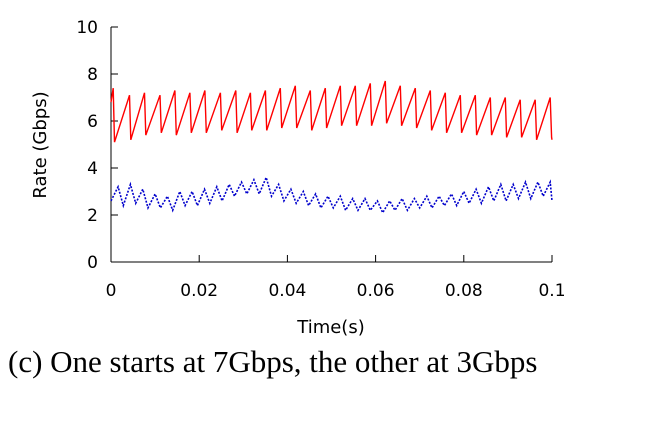  I want to click on x-tick-label: 0.06, so click(376, 291).